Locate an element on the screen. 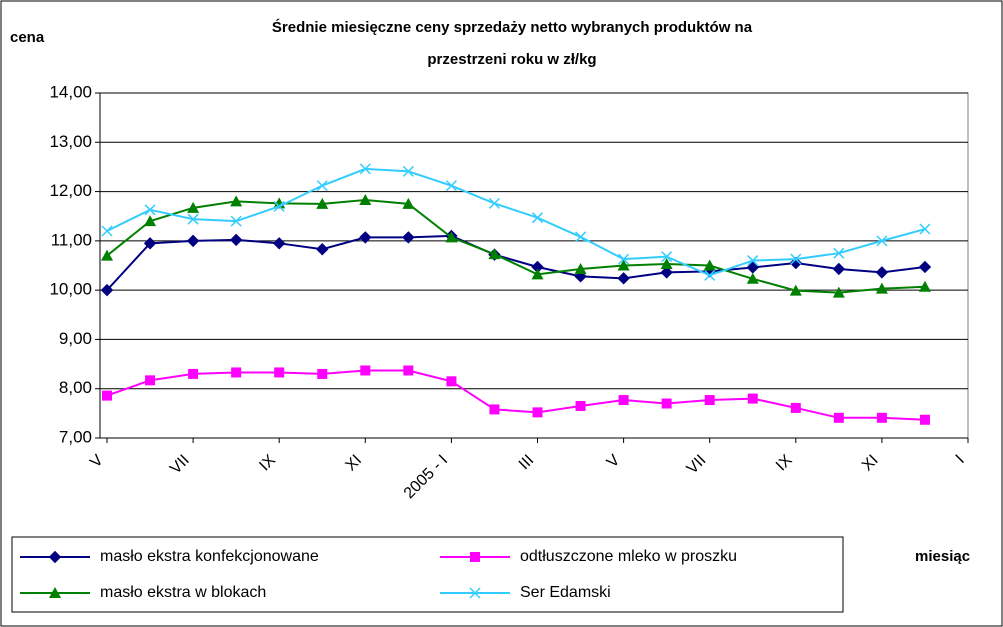 The width and height of the screenshot is (1003, 627). y-tick-label: 7,00 is located at coordinates (75, 436).